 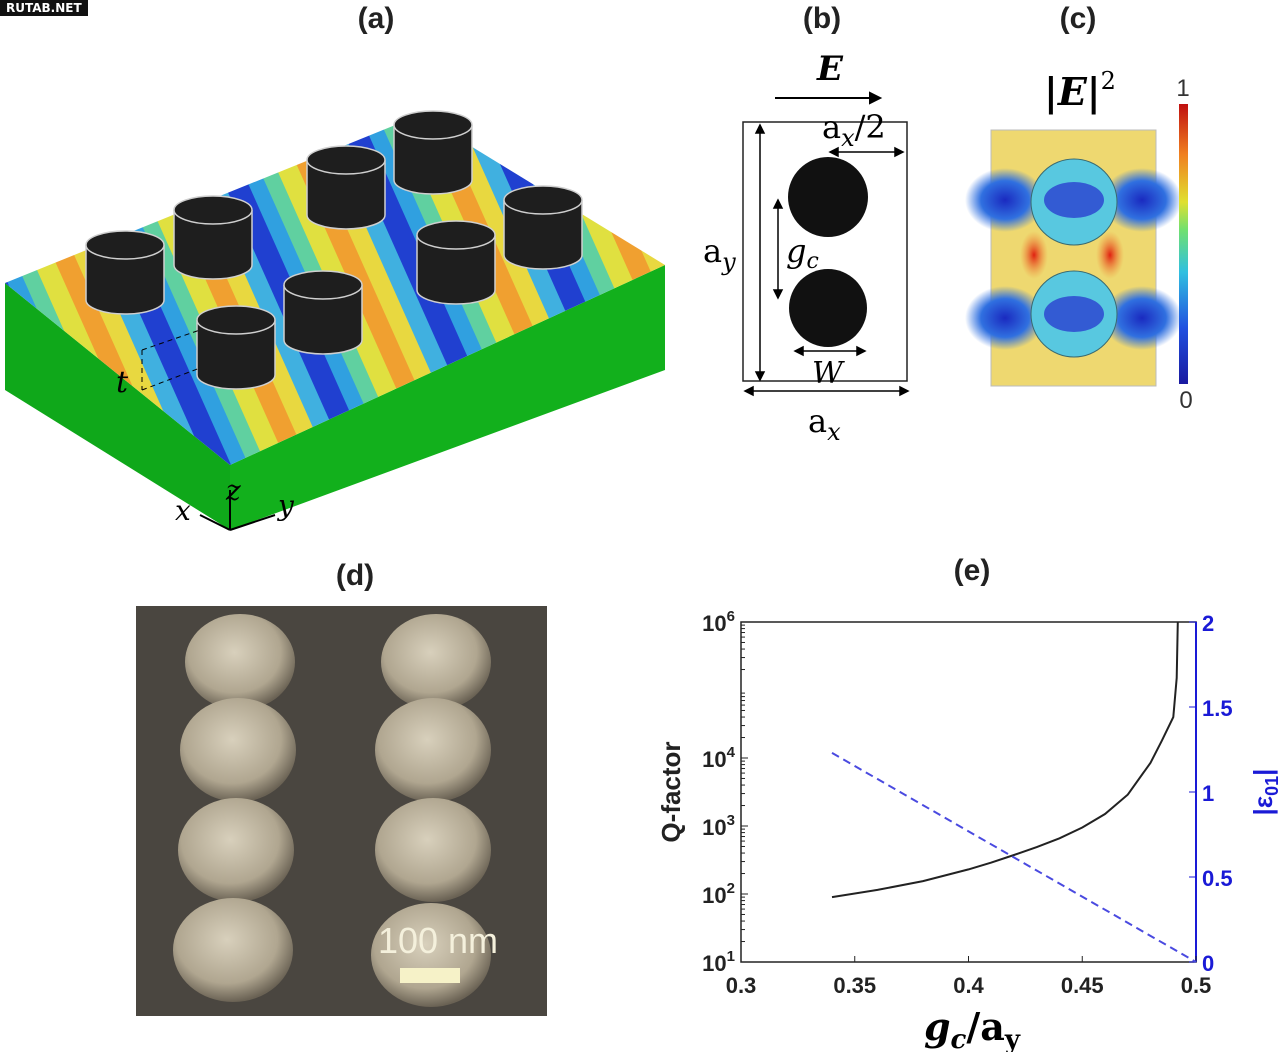 I want to click on ax-arrow, so click(x=826, y=391).